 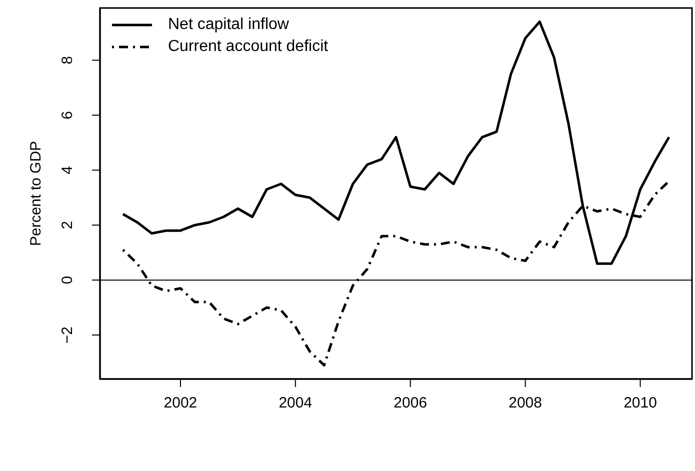 What do you see at coordinates (228, 25) in the screenshot?
I see `legend-label: Net capital inflow` at bounding box center [228, 25].